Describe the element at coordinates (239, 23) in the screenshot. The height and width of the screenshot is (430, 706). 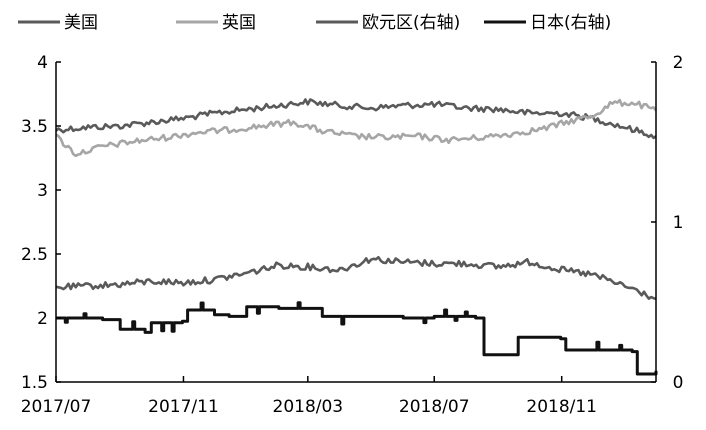
I see `legend-label-1: 英国` at that location.